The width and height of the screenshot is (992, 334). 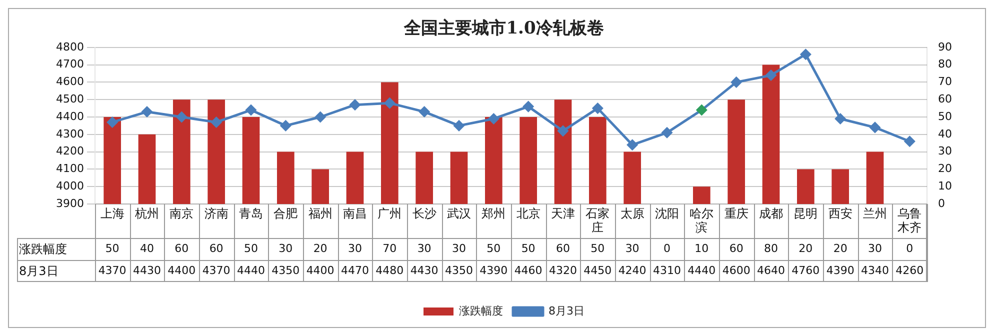 I want to click on y2-tick-label: 60, so click(x=945, y=99).